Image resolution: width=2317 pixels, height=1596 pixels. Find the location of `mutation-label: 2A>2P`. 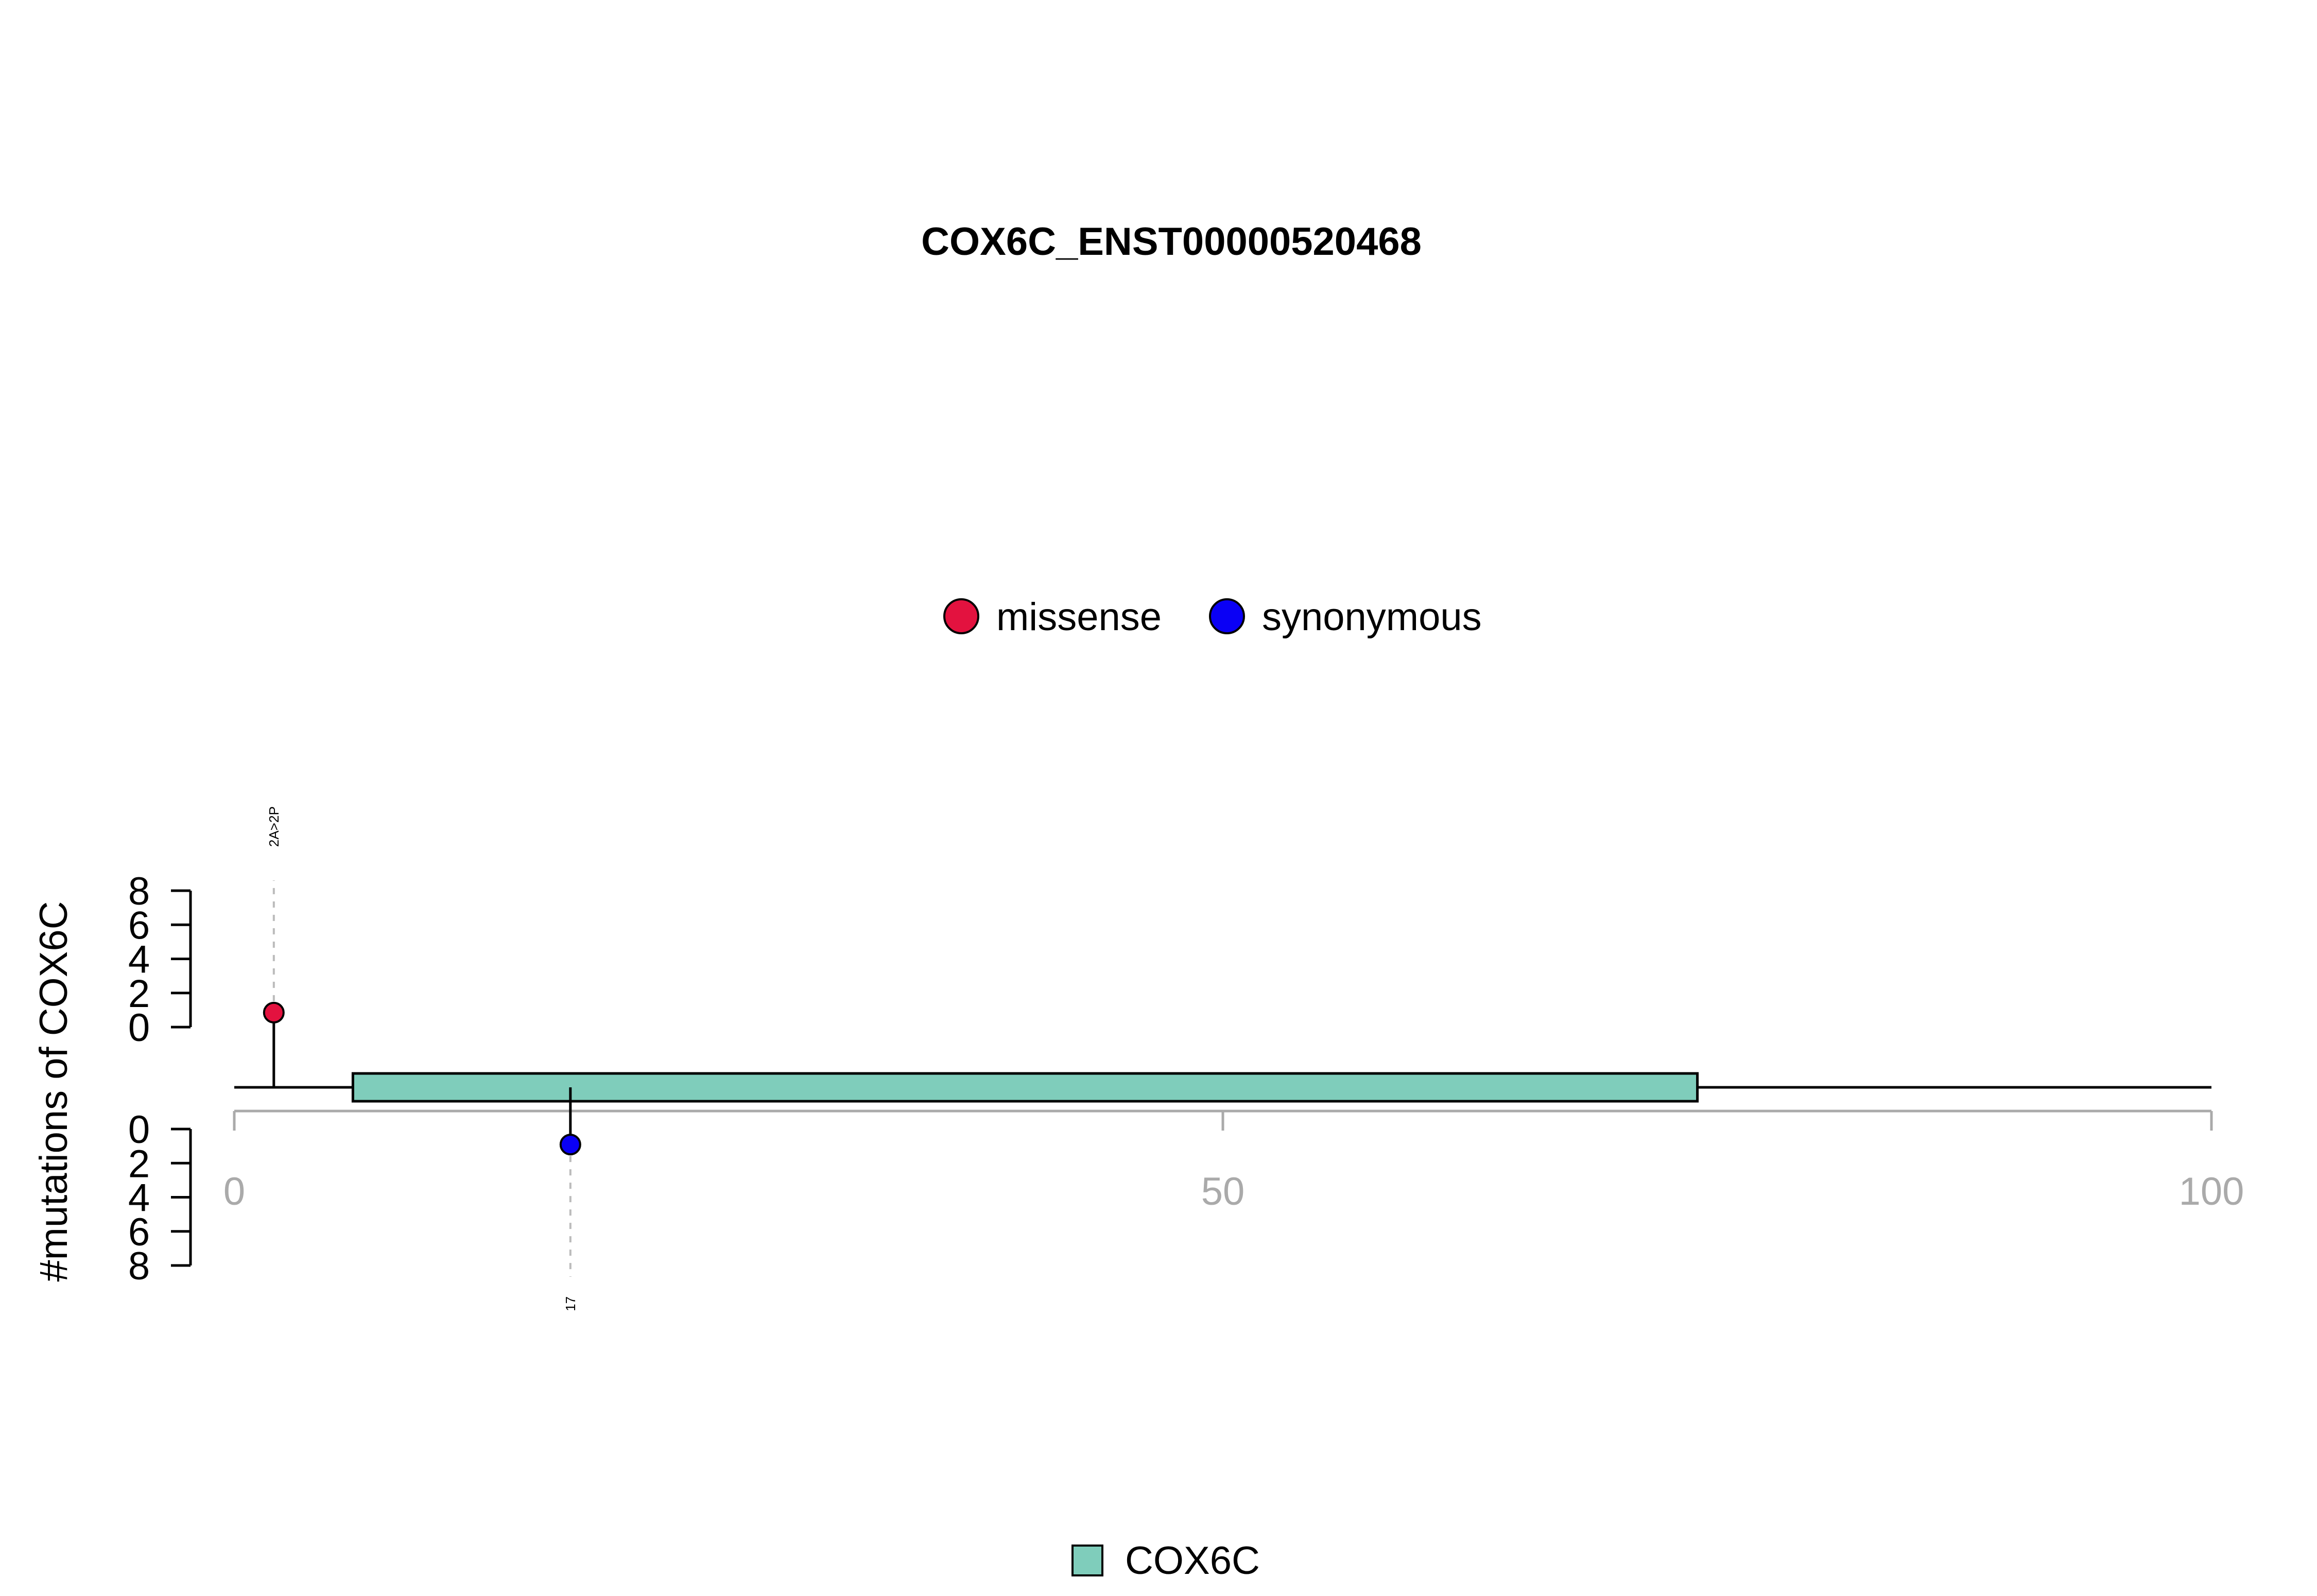

mutation-label: 2A>2P is located at coordinates (274, 827).